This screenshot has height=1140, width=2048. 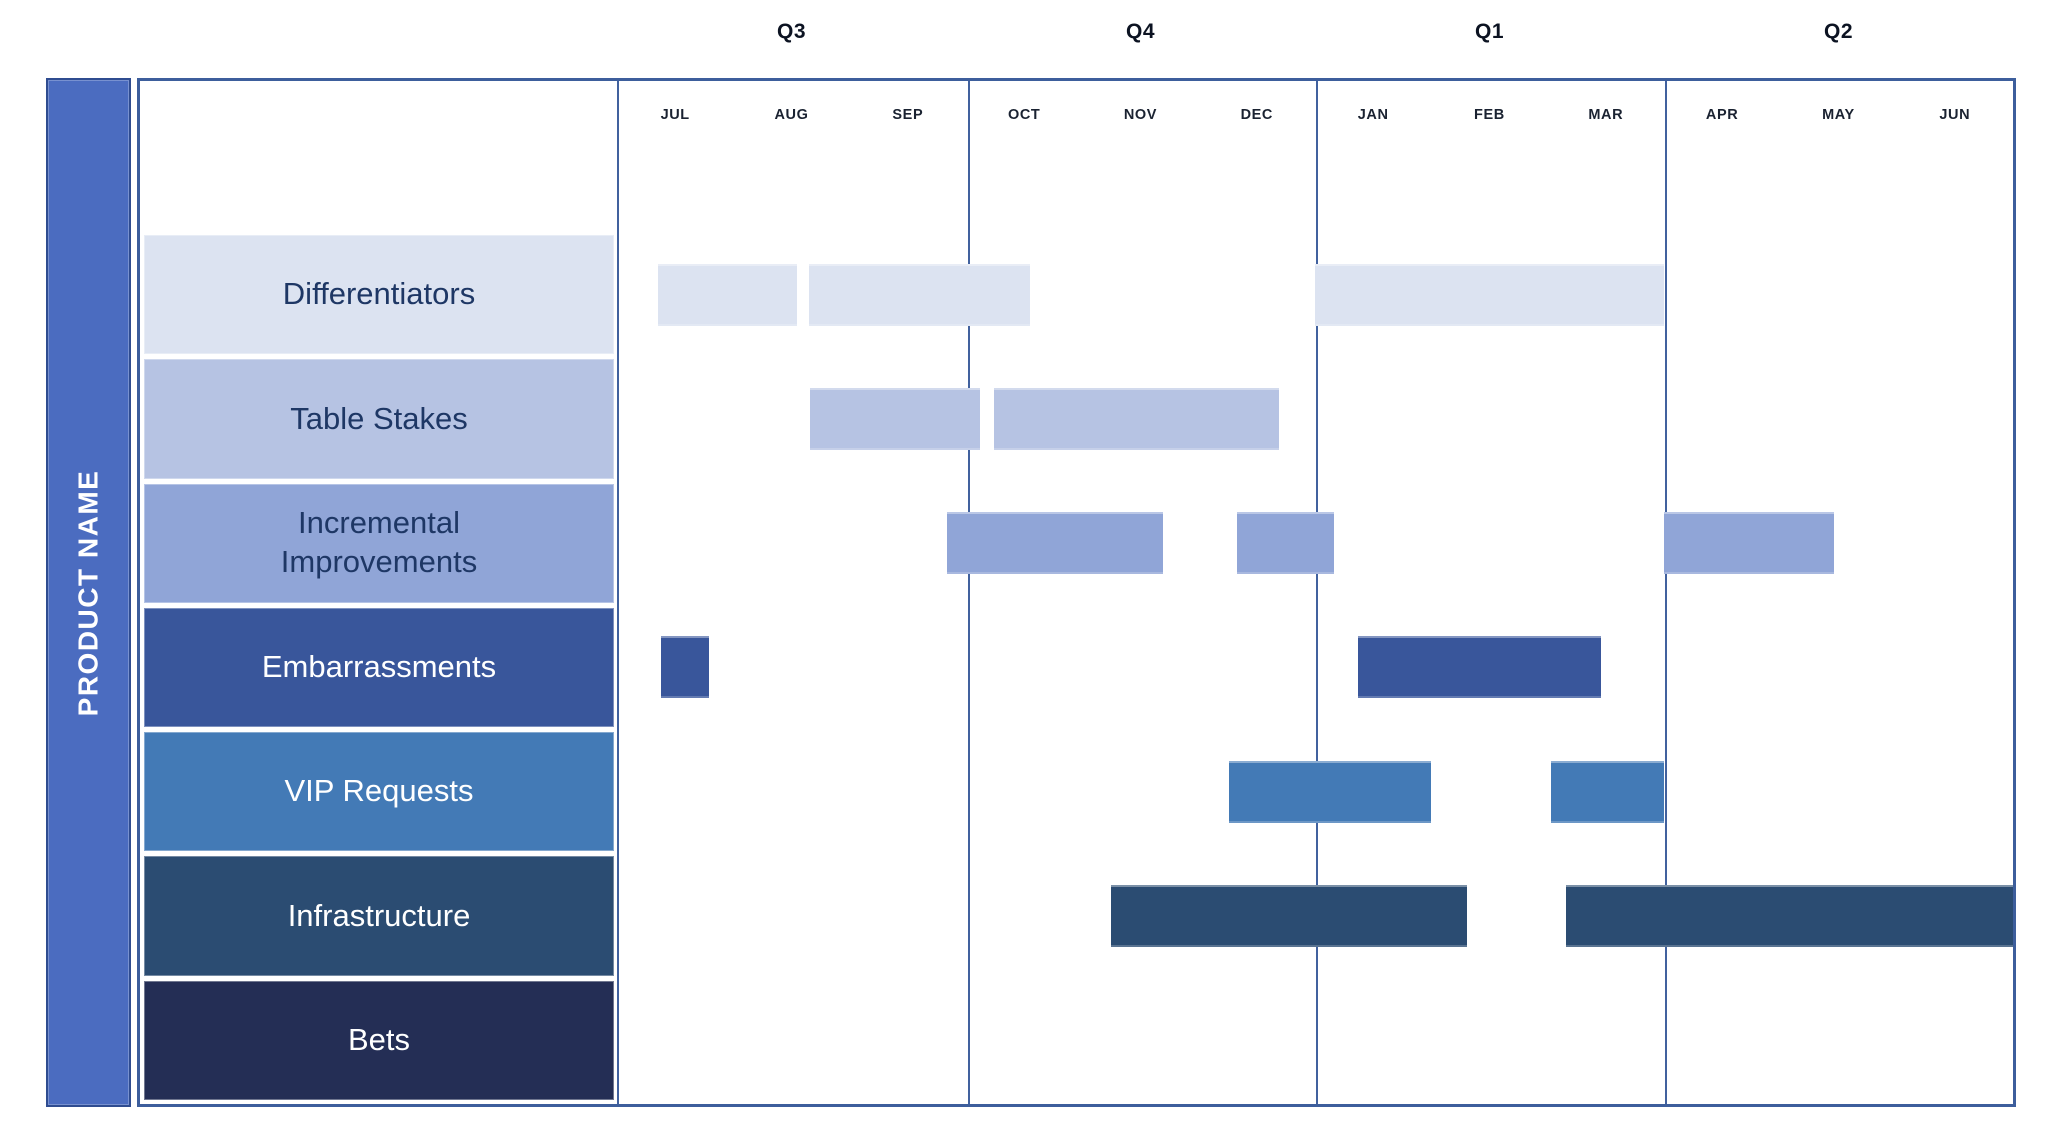 I want to click on month-label: JUN, so click(x=1955, y=115).